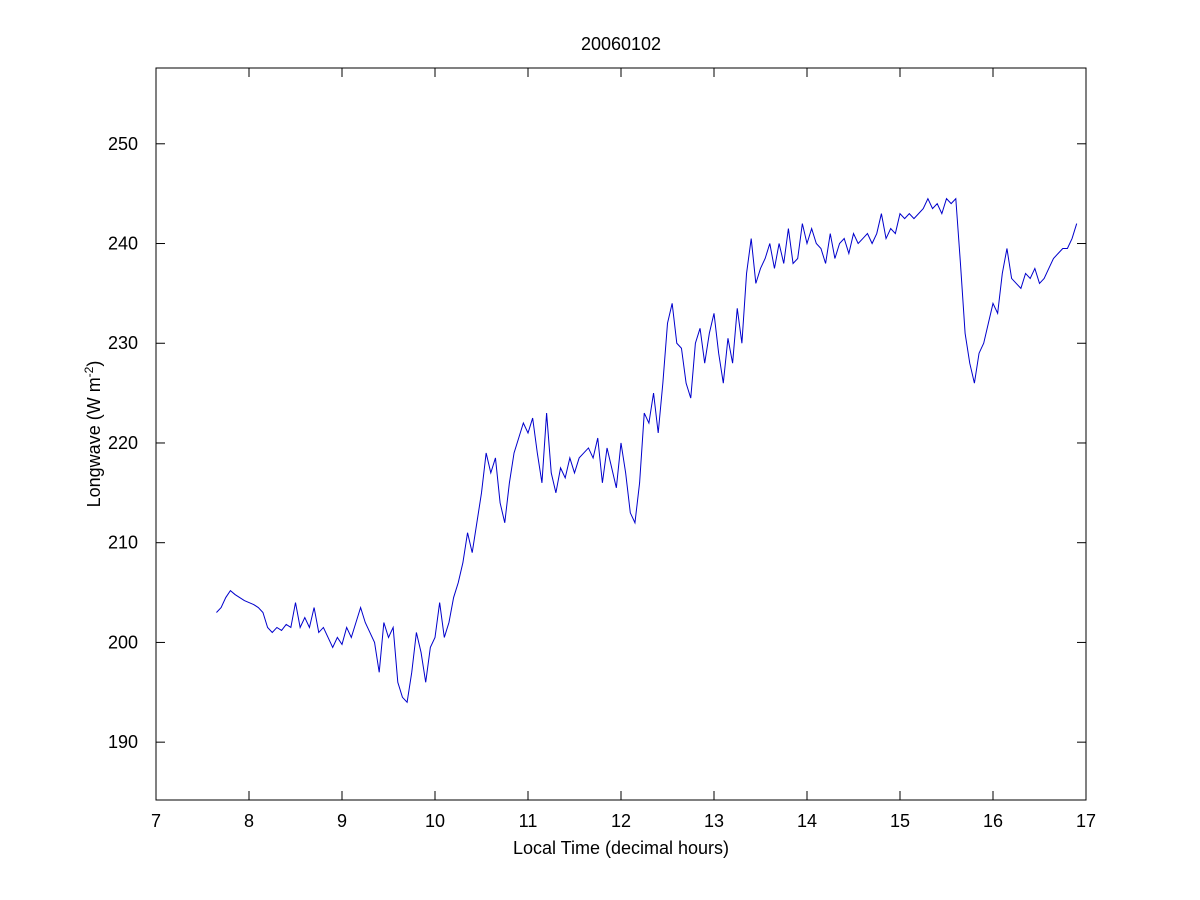 This screenshot has height=900, width=1200. I want to click on y-tick-label: 220, so click(123, 443).